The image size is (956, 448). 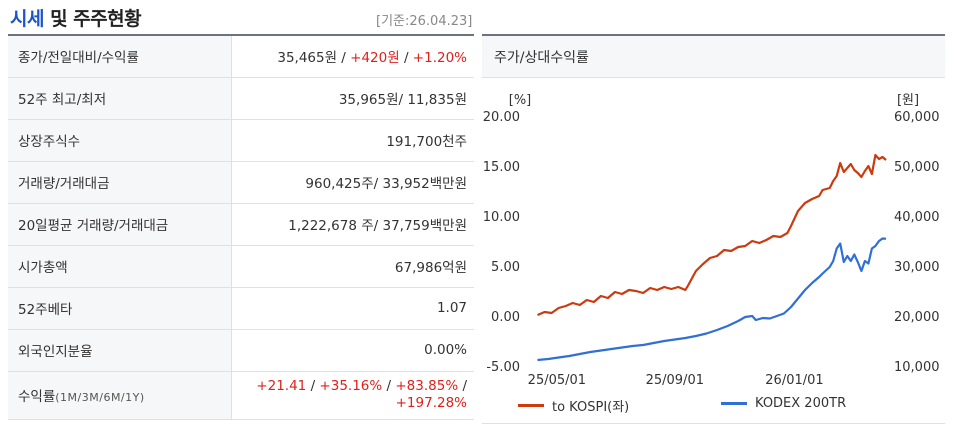 I want to click on value-part: +83.85%, so click(x=427, y=386).